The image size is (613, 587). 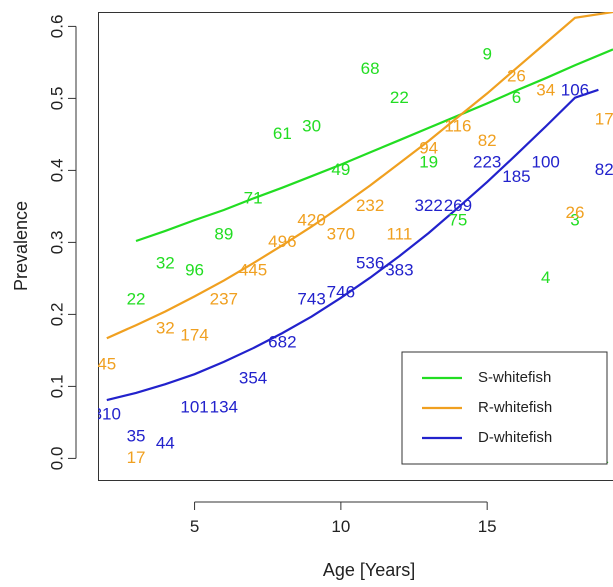 I want to click on data-label-r-whitefish: 111, so click(x=399, y=234).